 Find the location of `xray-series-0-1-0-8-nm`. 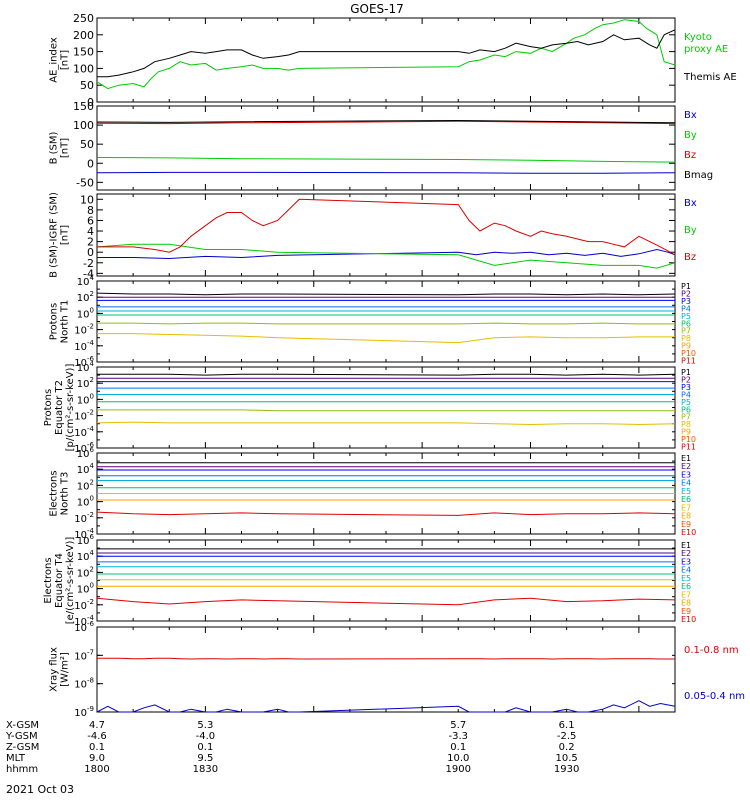

xray-series-0-1-0-8-nm is located at coordinates (386, 658).